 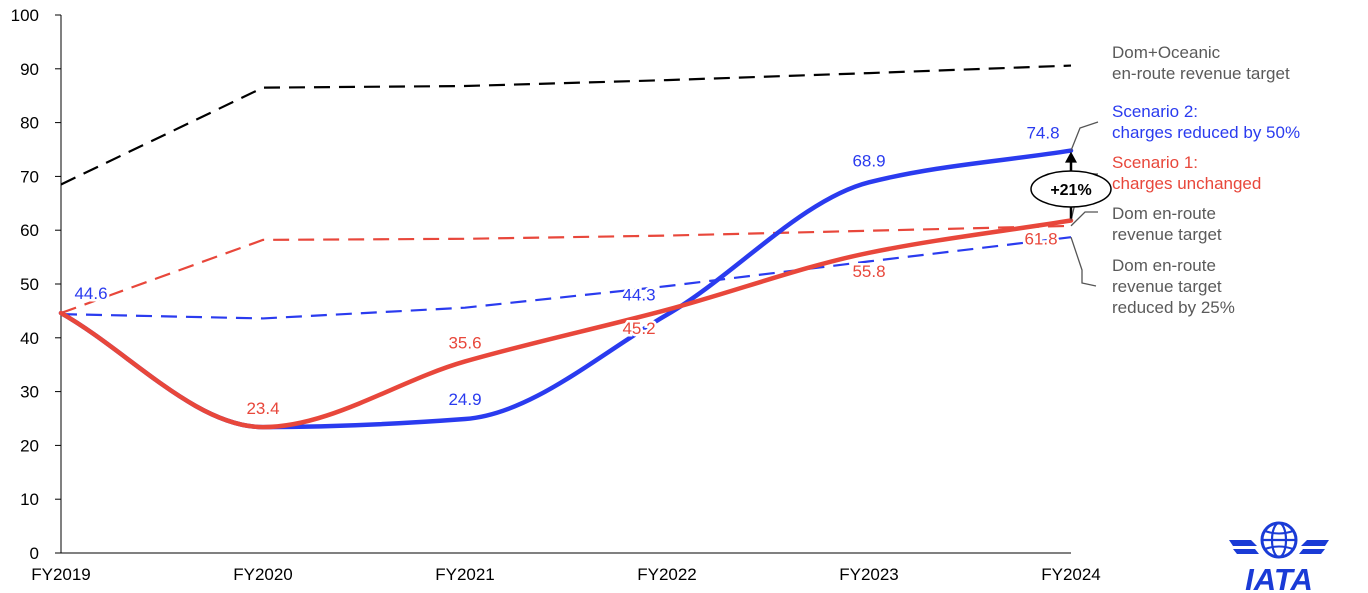 What do you see at coordinates (868, 271) in the screenshot?
I see `data-label-scenario1: 55.8` at bounding box center [868, 271].